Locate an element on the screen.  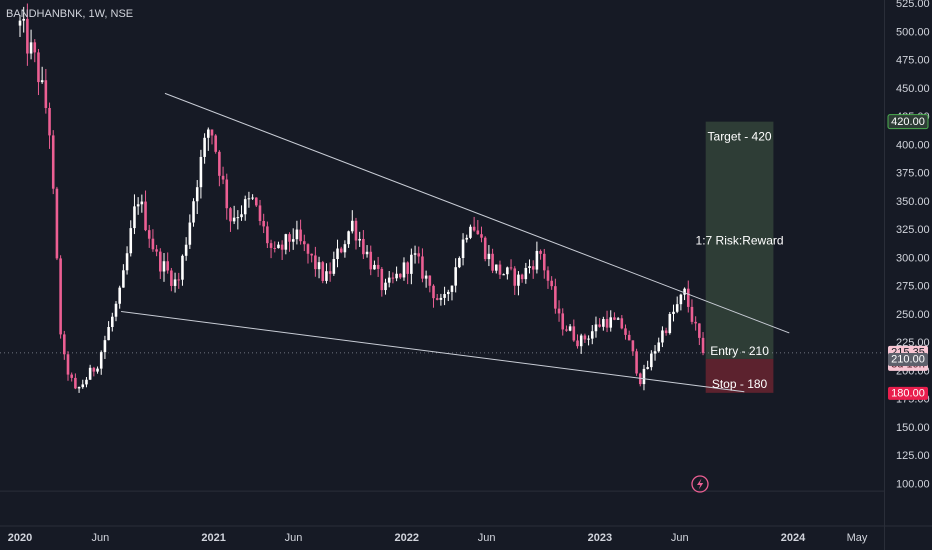
price-tick-label: 450.00 is located at coordinates (913, 89).